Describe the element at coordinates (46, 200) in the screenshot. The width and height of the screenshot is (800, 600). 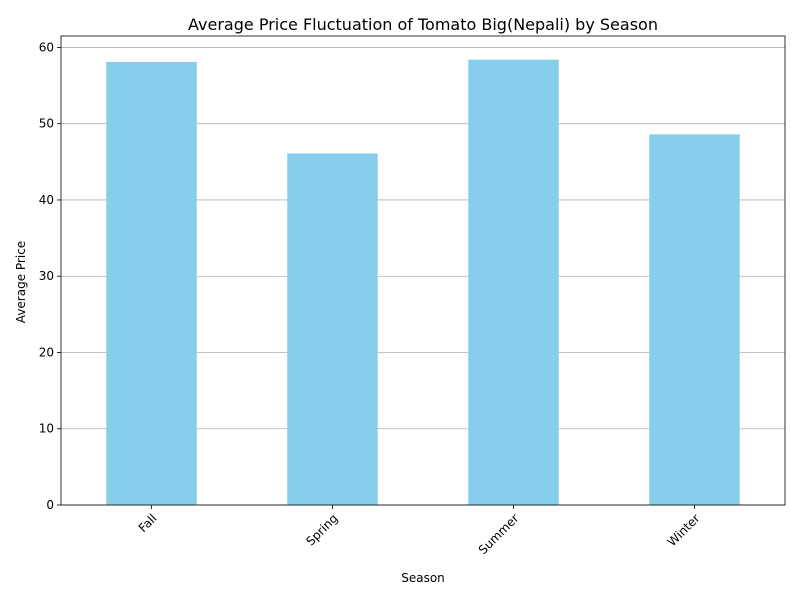
I see `y-tick-label: 40` at that location.